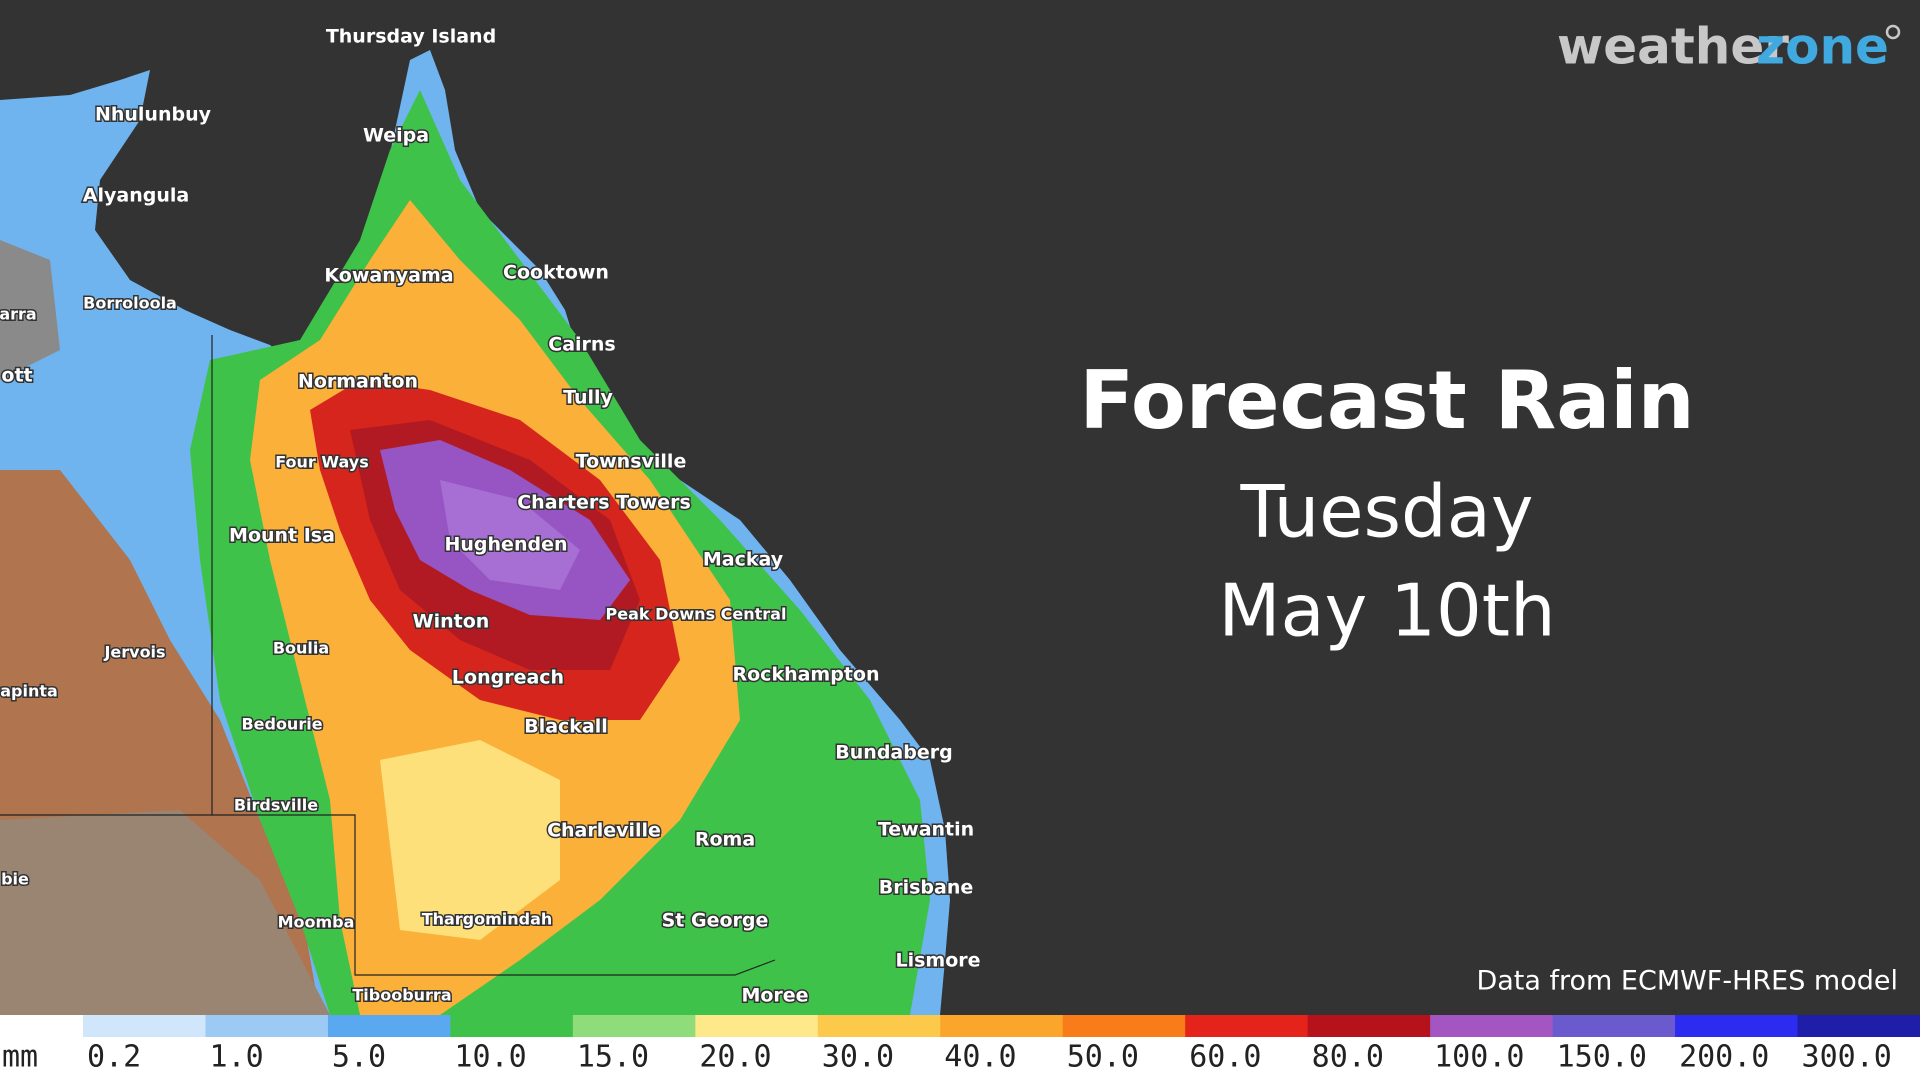 The height and width of the screenshot is (1080, 1920). What do you see at coordinates (926, 830) in the screenshot?
I see `place-label: Tewantin` at bounding box center [926, 830].